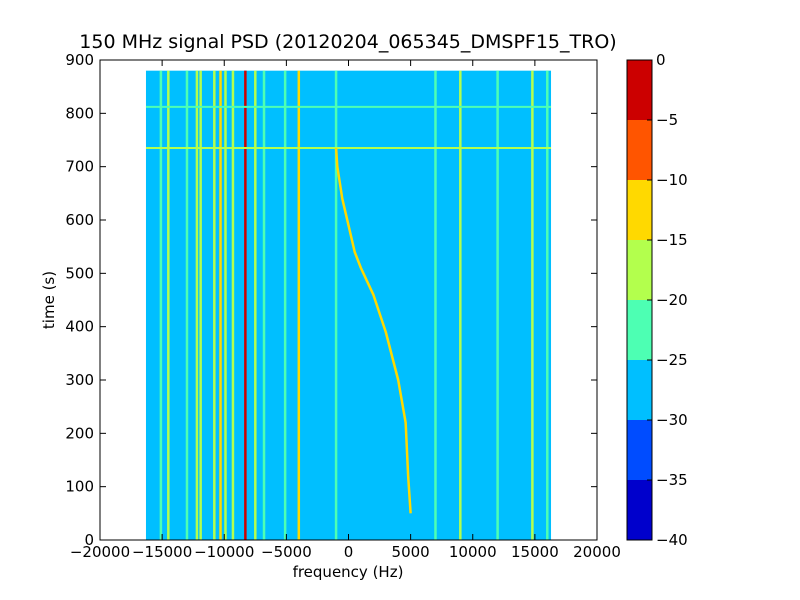 This screenshot has height=600, width=800. What do you see at coordinates (79, 167) in the screenshot?
I see `y-tick-label: 700` at bounding box center [79, 167].